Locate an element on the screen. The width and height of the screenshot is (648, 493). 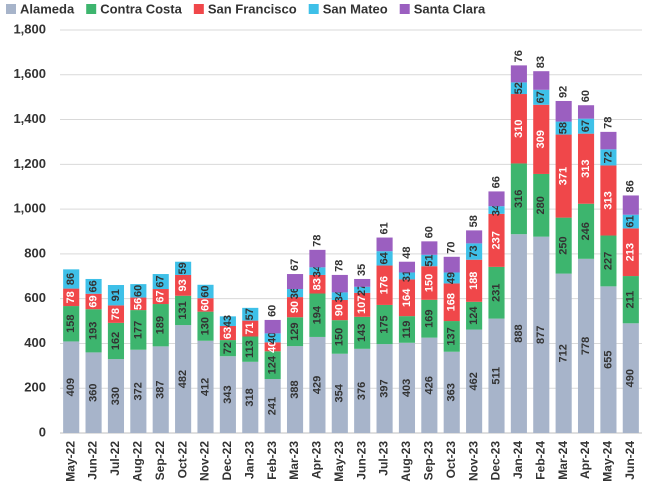
legend-label: Santa Clara is located at coordinates (450, 8).